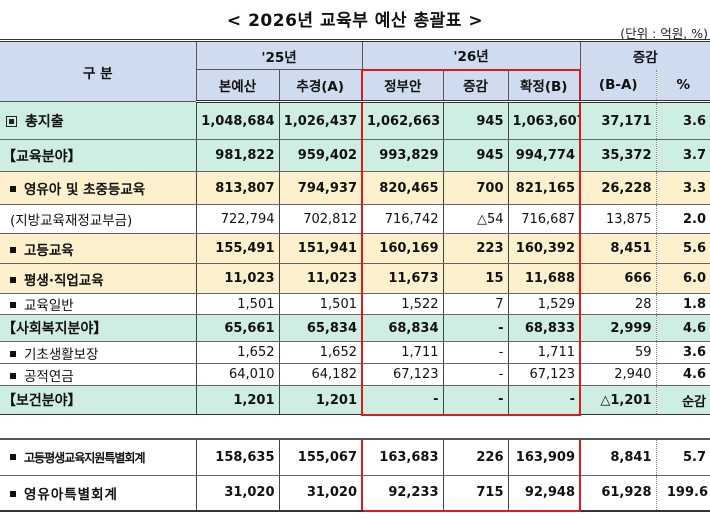 The height and width of the screenshot is (521, 710). What do you see at coordinates (682, 86) in the screenshot?
I see `header-percent: %` at bounding box center [682, 86].